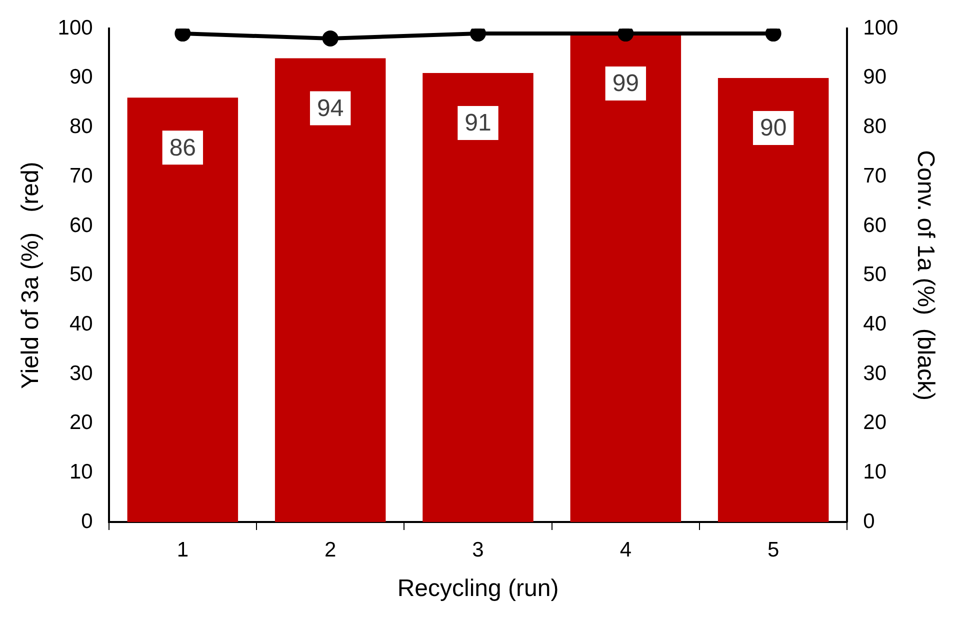 Image resolution: width=961 pixels, height=617 pixels. What do you see at coordinates (773, 128) in the screenshot?
I see `data-label: 90` at bounding box center [773, 128].